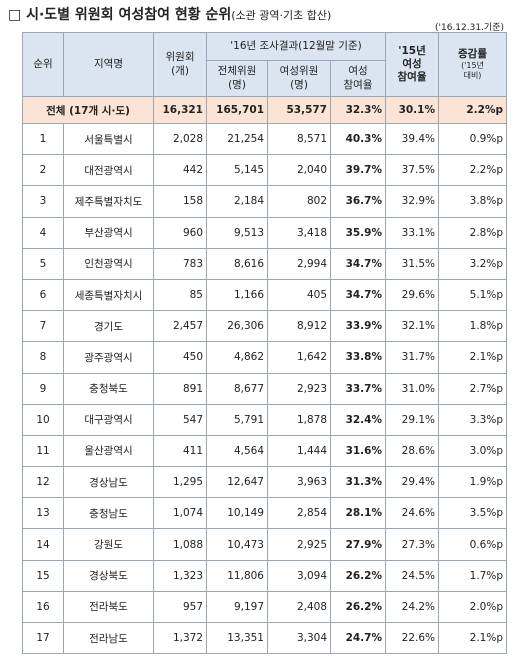 The height and width of the screenshot is (659, 526). I want to click on cell: 11,806, so click(237, 575).